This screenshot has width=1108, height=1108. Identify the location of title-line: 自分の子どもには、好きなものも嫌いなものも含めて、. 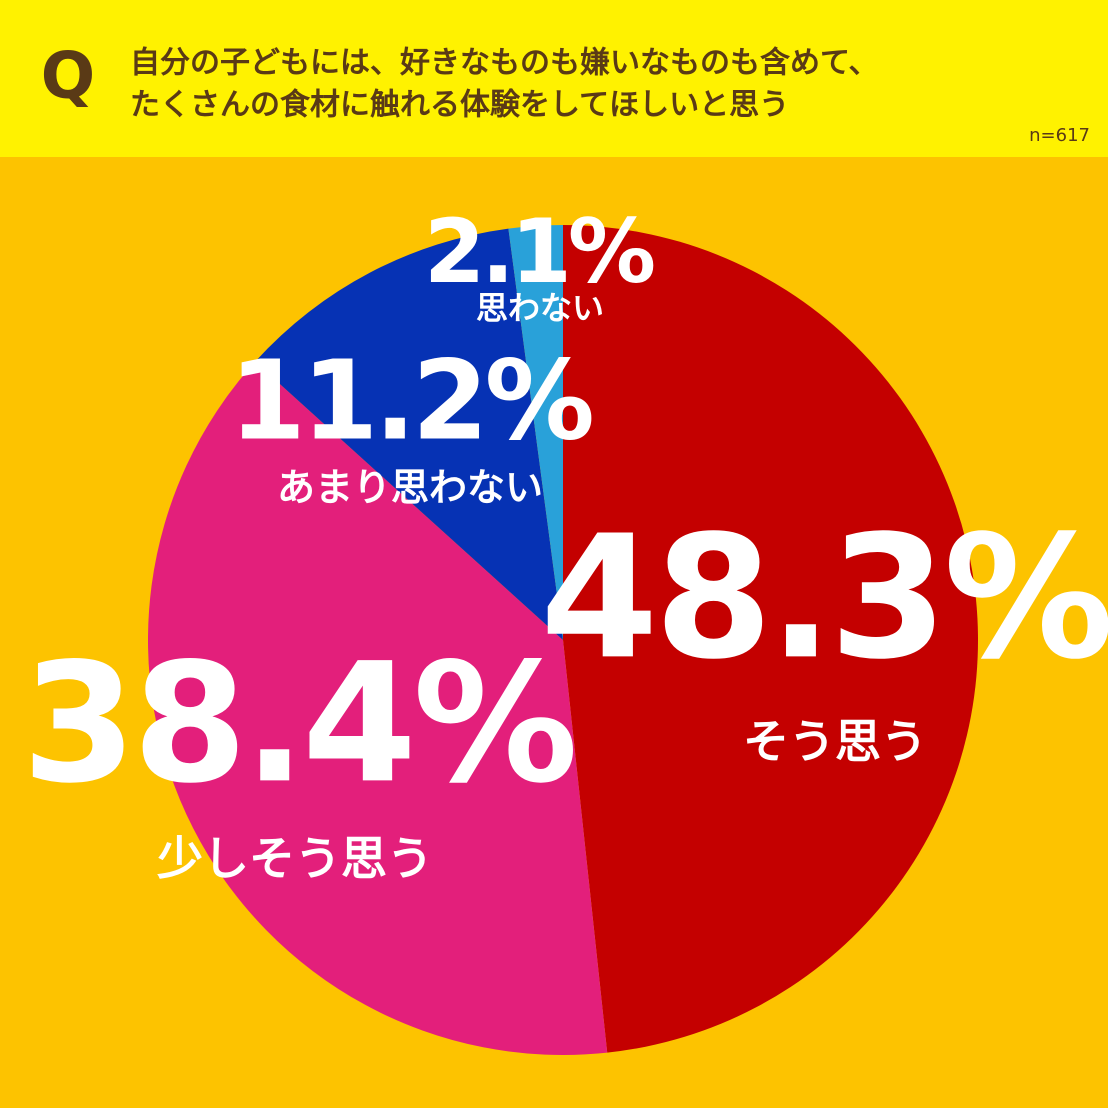
(504, 63).